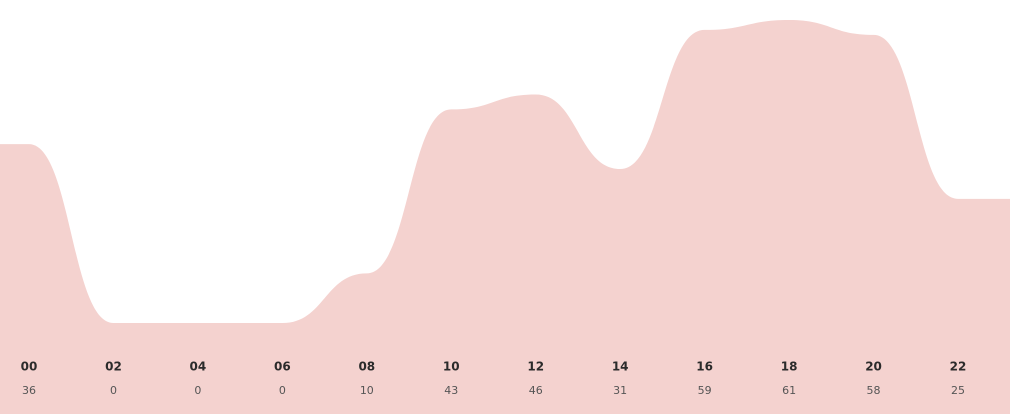 This screenshot has width=1010, height=414. Describe the element at coordinates (705, 390) in the screenshot. I see `value-label: 59` at that location.